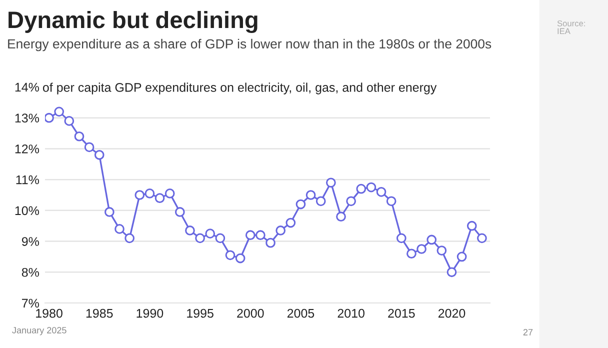 The image size is (608, 348). Describe the element at coordinates (239, 88) in the screenshot. I see `y-axis-title: of per capita GDP expenditures on electricity, oil, gas, and other energy` at that location.